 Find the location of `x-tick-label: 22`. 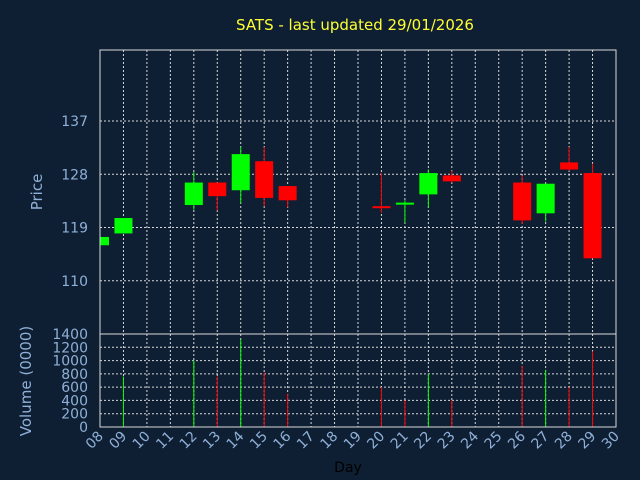

x-tick-label: 22 is located at coordinates (423, 441).